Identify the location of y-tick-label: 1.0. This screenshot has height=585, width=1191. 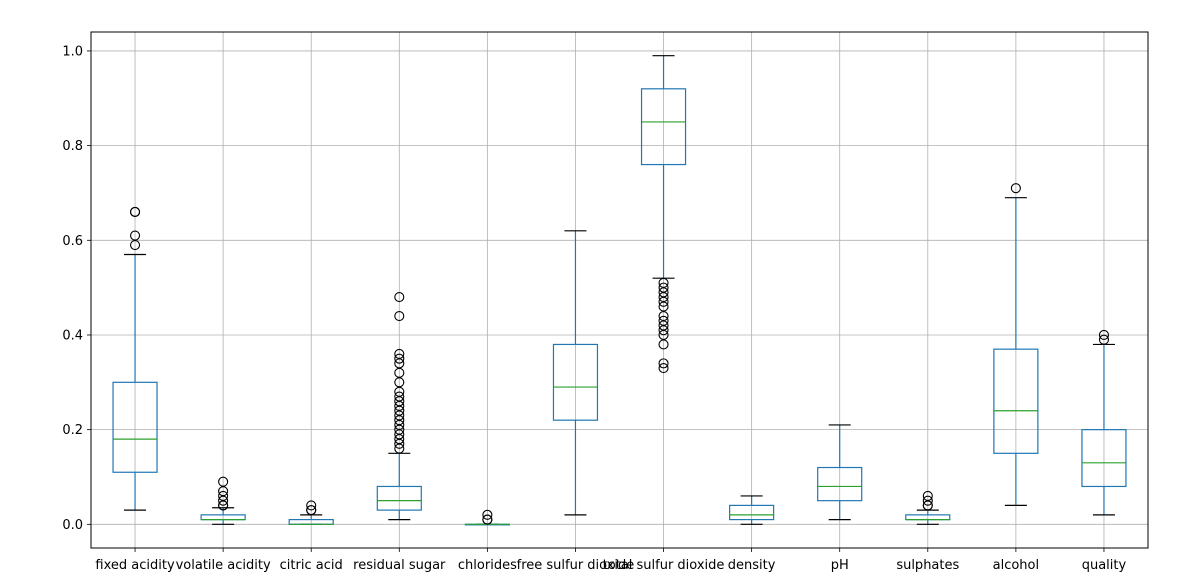
(72, 51).